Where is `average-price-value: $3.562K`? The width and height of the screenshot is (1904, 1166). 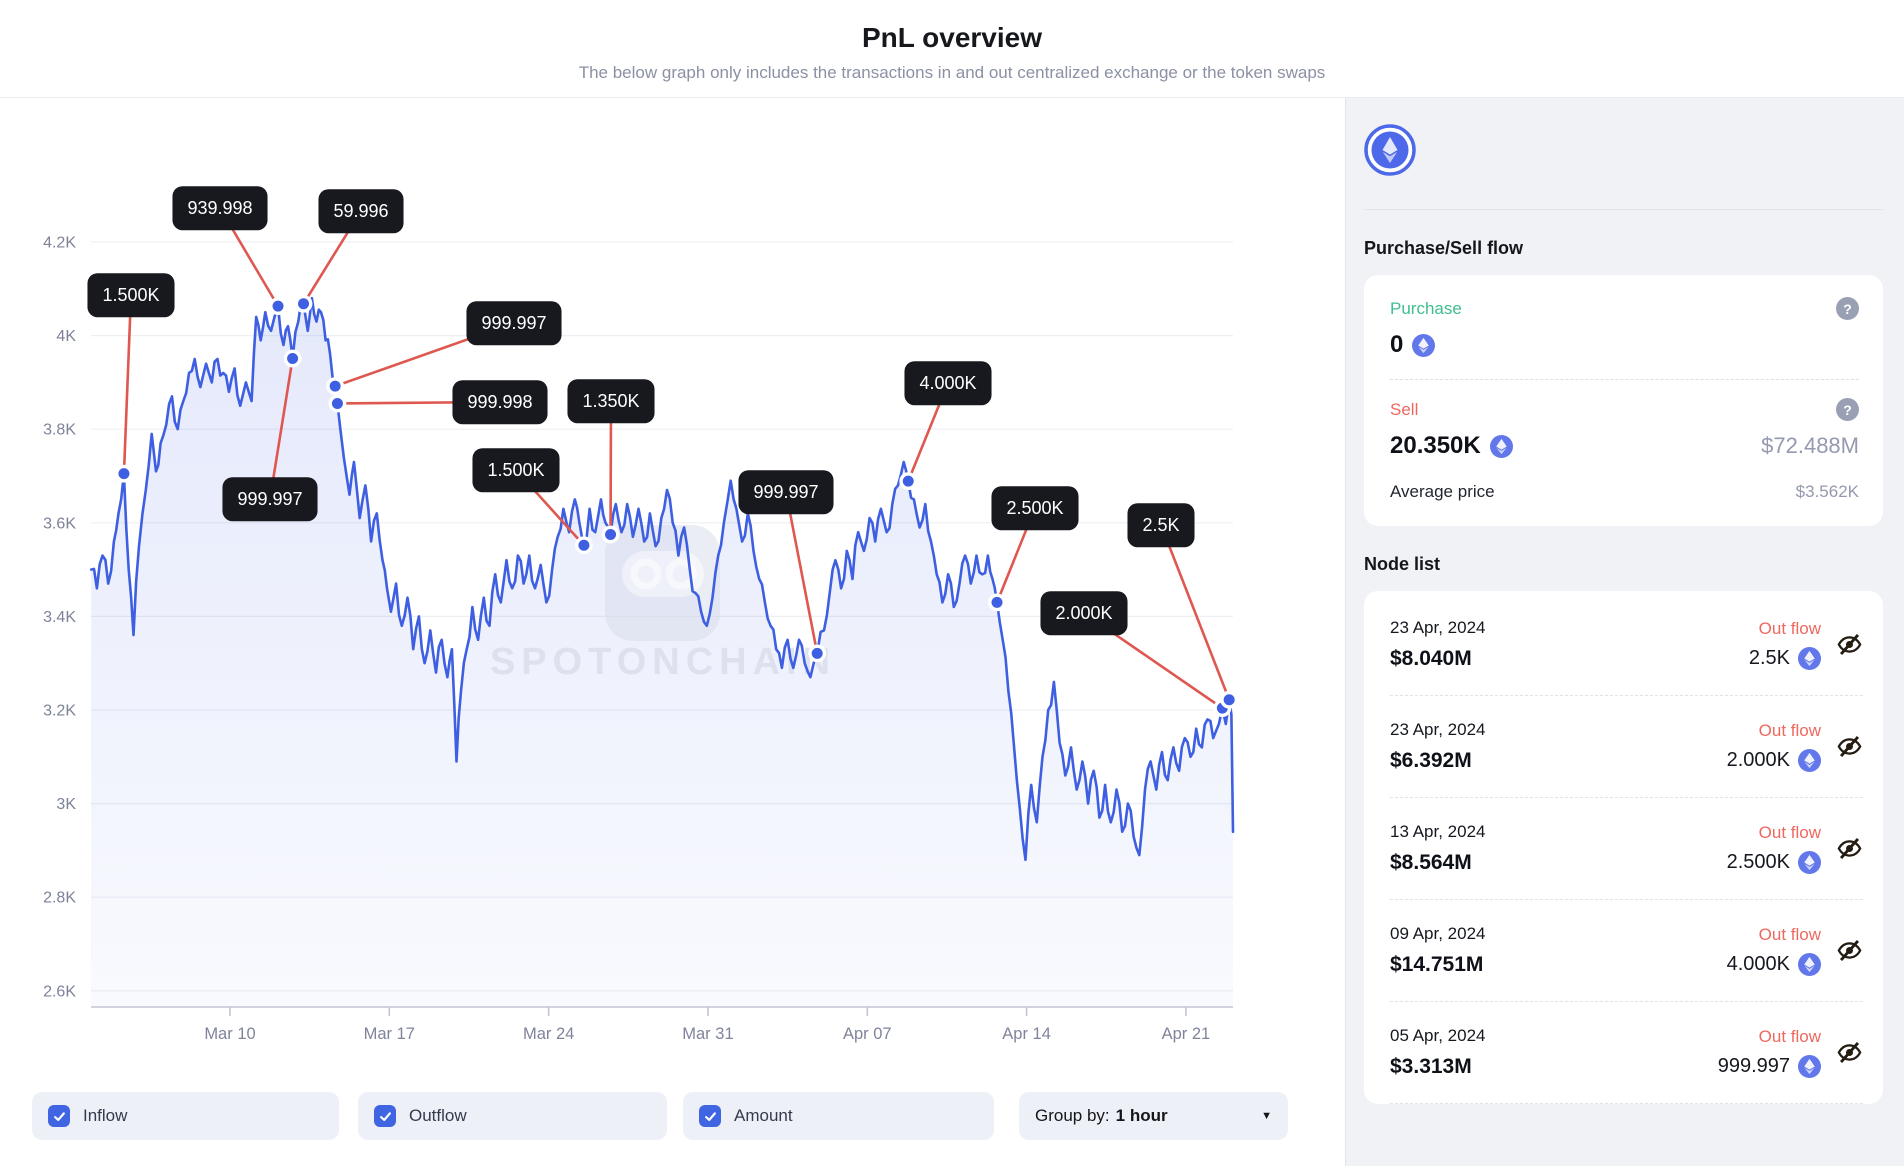
average-price-value: $3.562K is located at coordinates (1827, 491).